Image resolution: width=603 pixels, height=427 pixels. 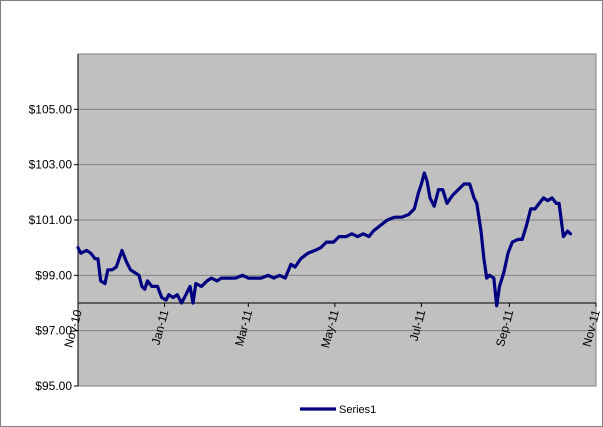 What do you see at coordinates (53, 275) in the screenshot?
I see `y-tick-label: $99.00` at bounding box center [53, 275].